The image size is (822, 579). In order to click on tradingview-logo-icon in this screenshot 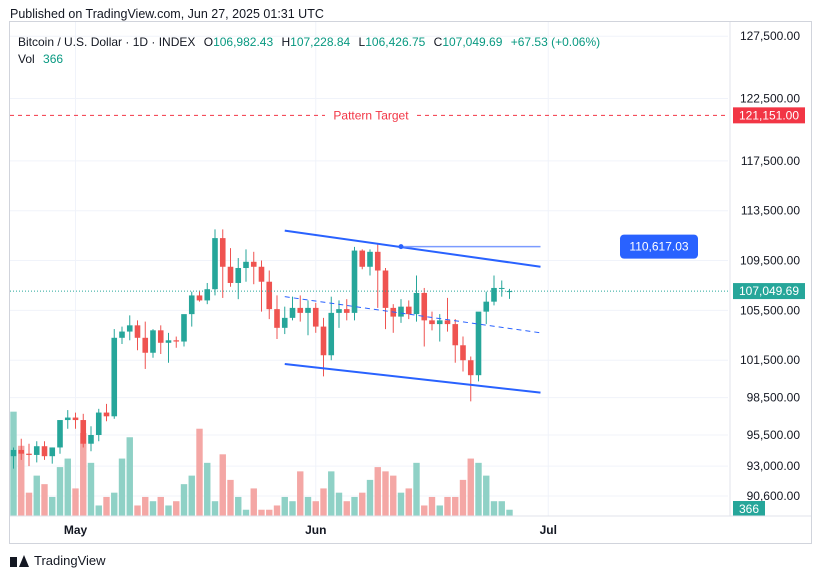, I will do `click(19, 560)`.